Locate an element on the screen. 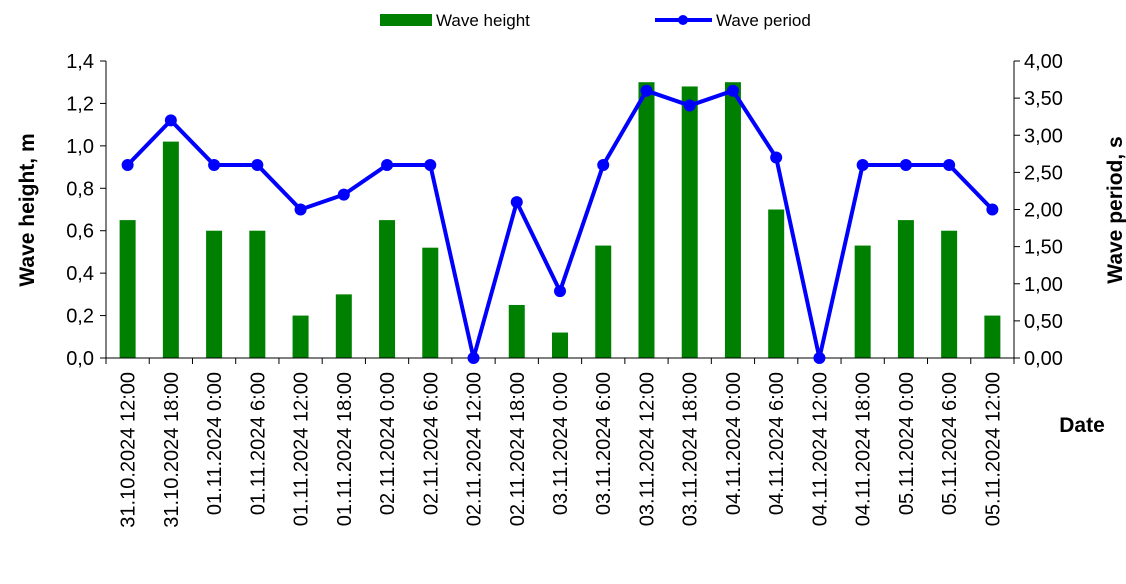 Image resolution: width=1126 pixels, height=584 pixels. x-tick-label: 01.11.2024 6:00 is located at coordinates (258, 443).